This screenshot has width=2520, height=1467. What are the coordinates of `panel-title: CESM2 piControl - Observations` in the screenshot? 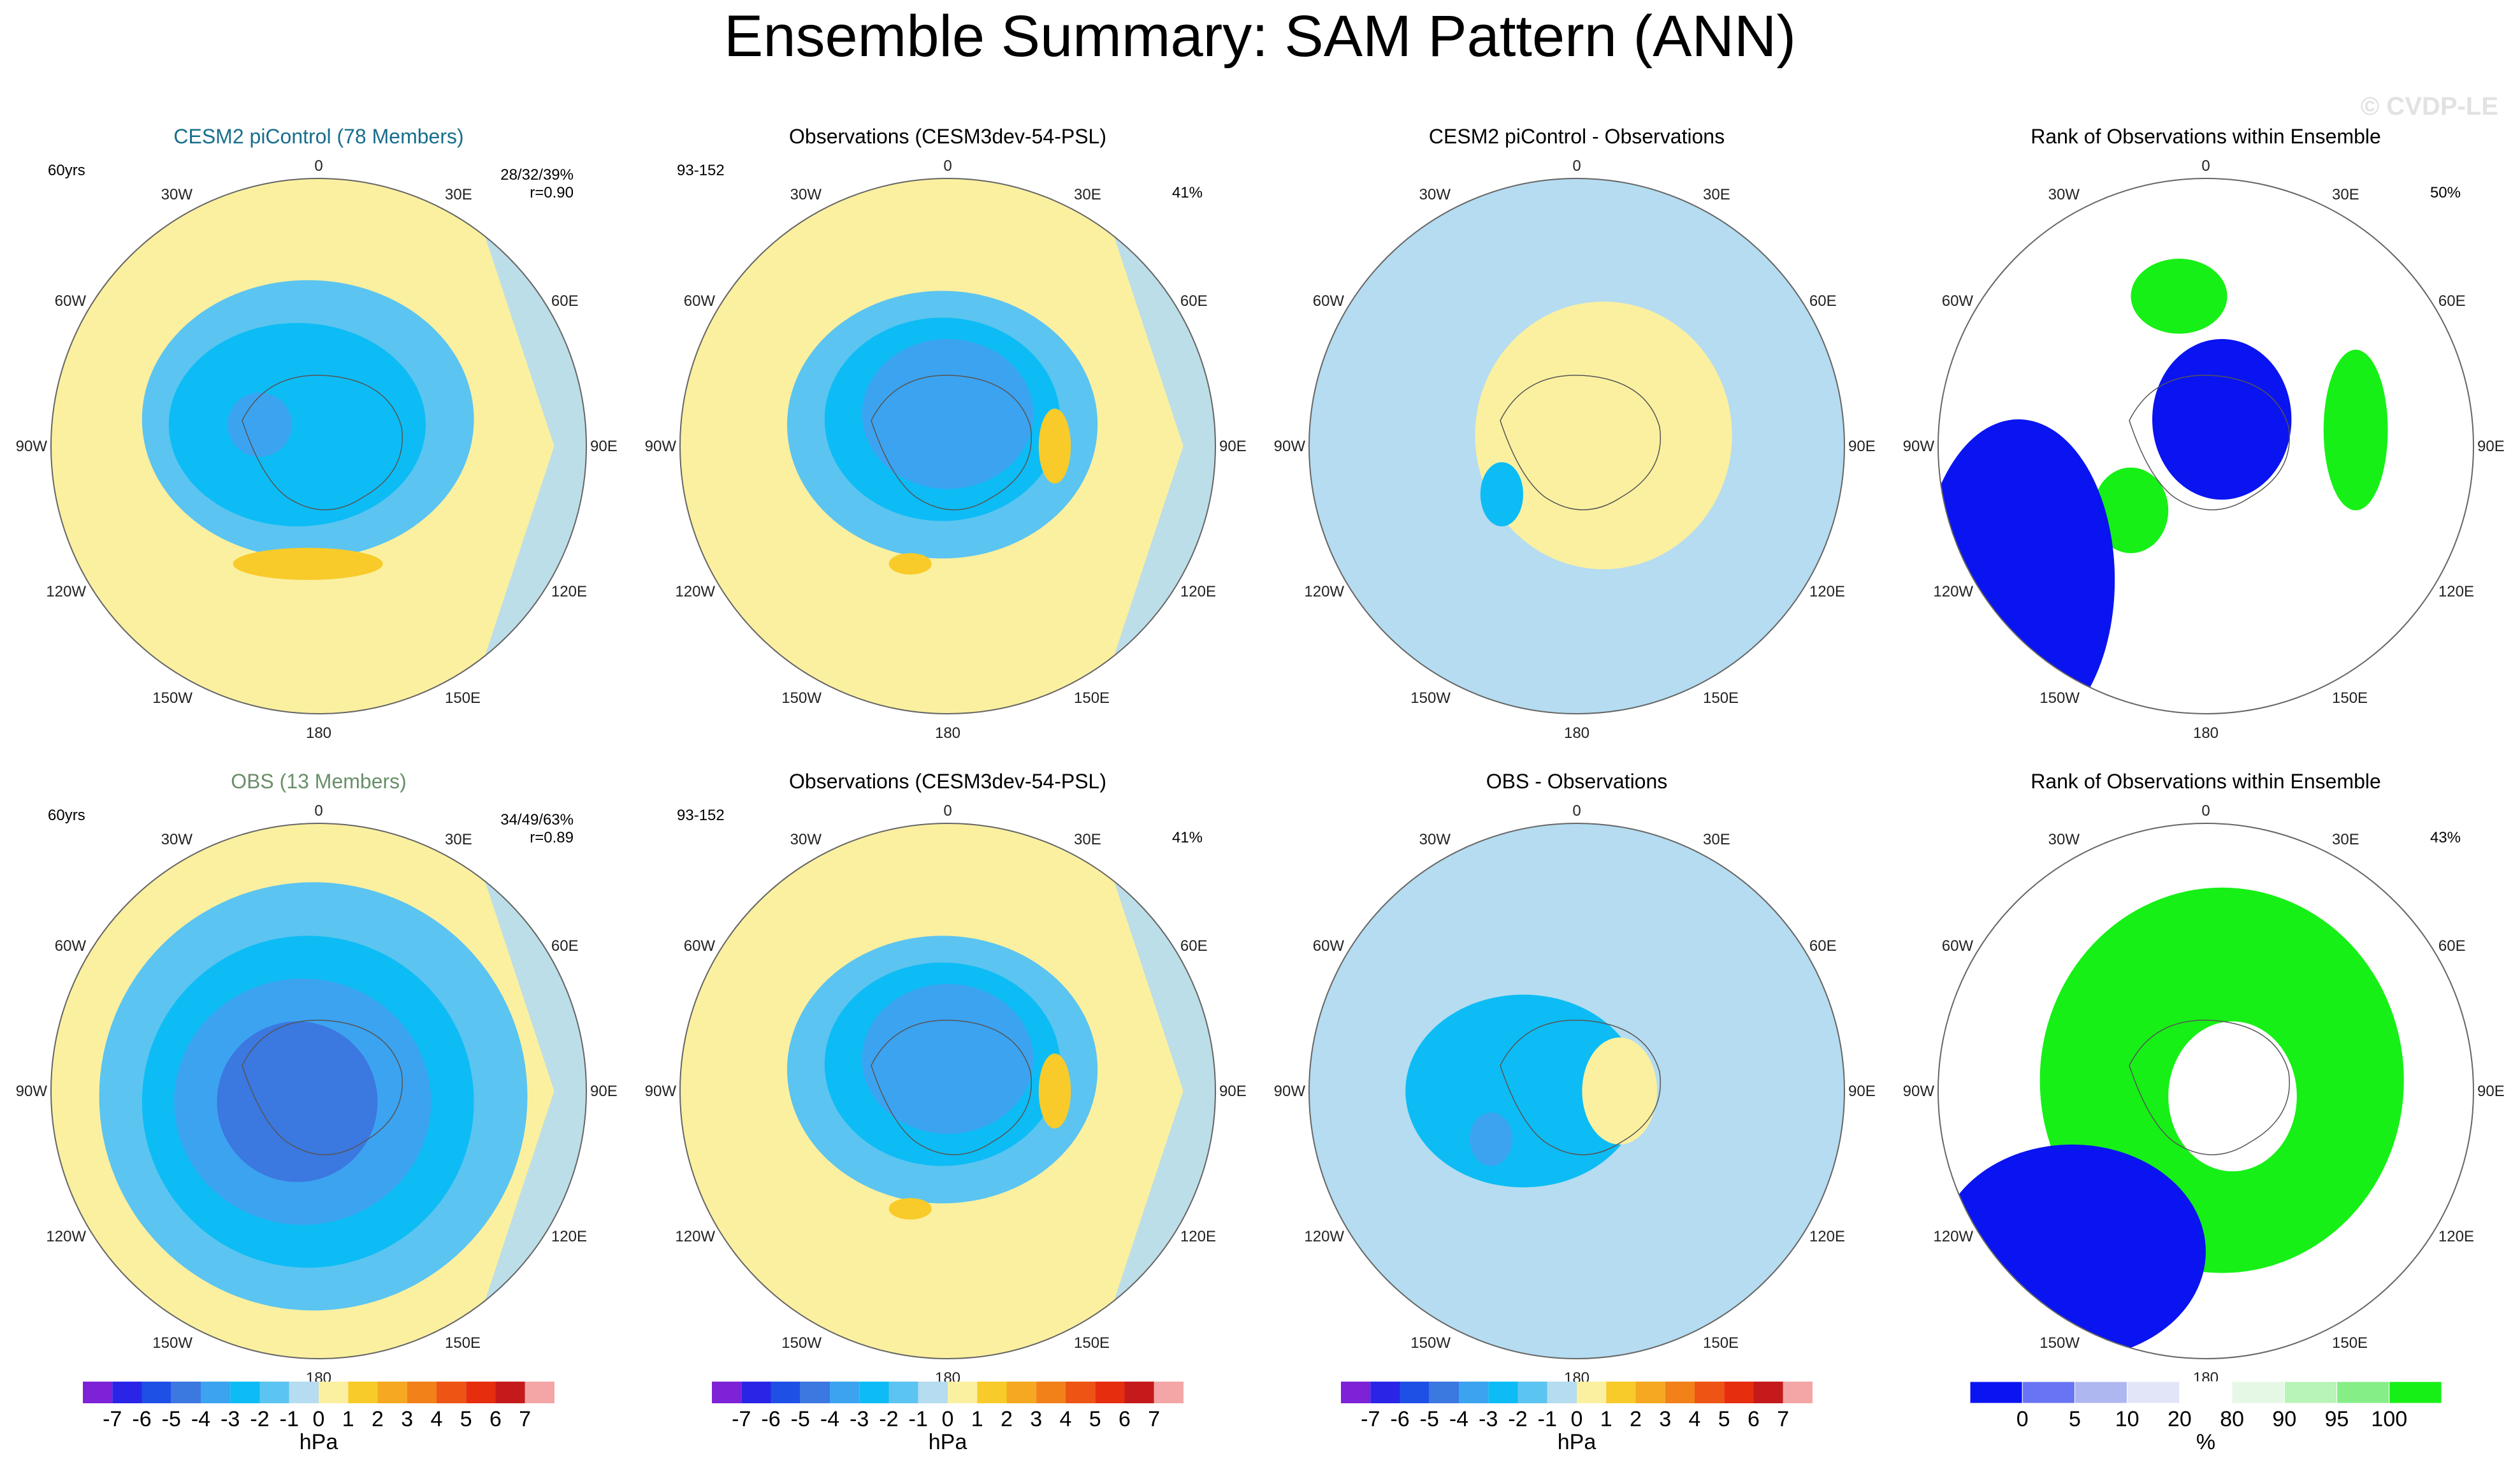 It's located at (1577, 136).